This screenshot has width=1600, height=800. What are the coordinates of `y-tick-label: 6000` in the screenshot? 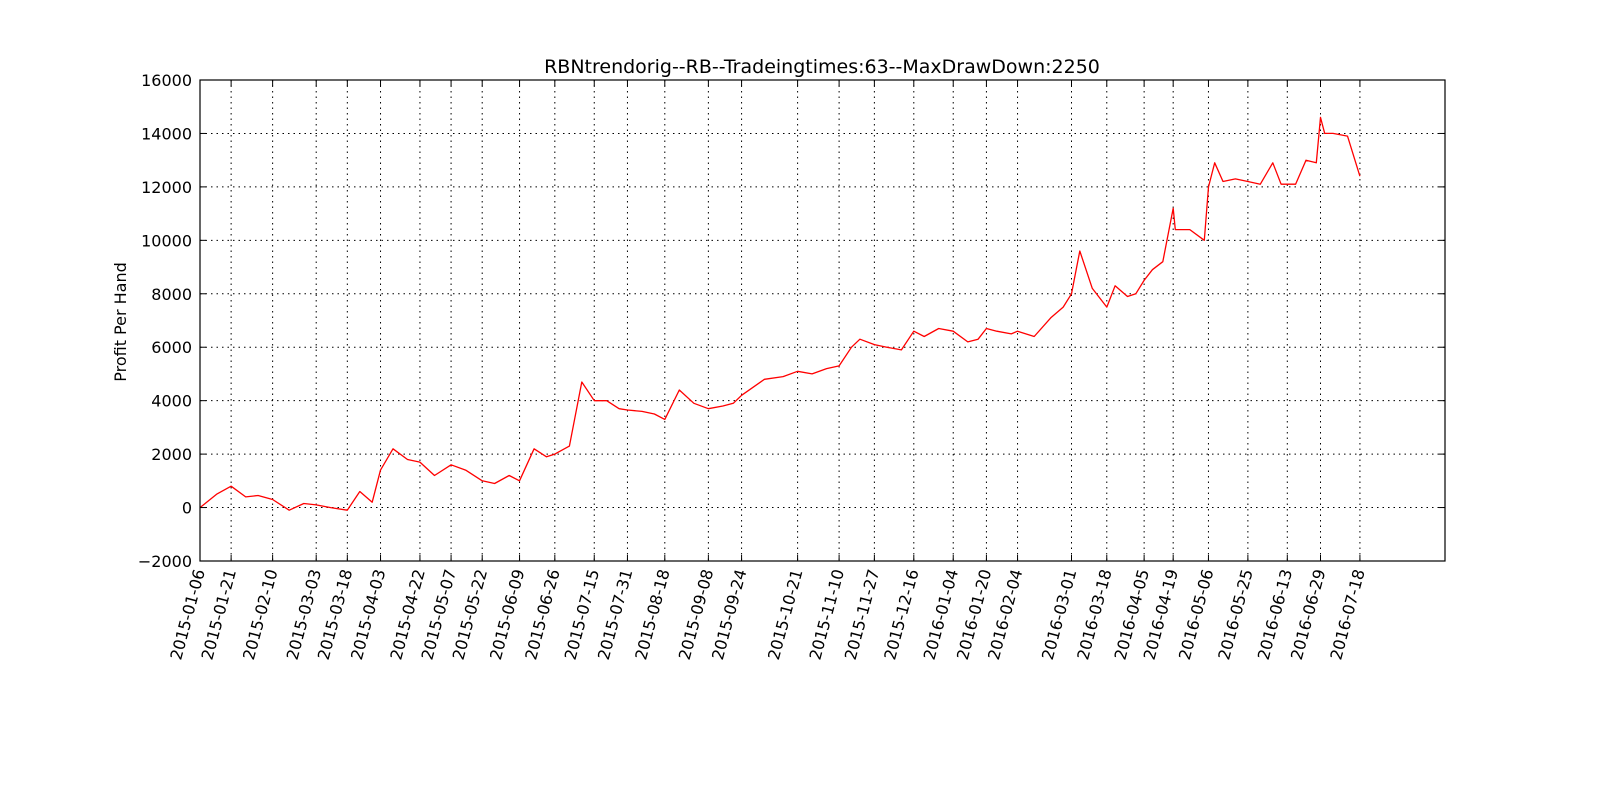 It's located at (171, 347).